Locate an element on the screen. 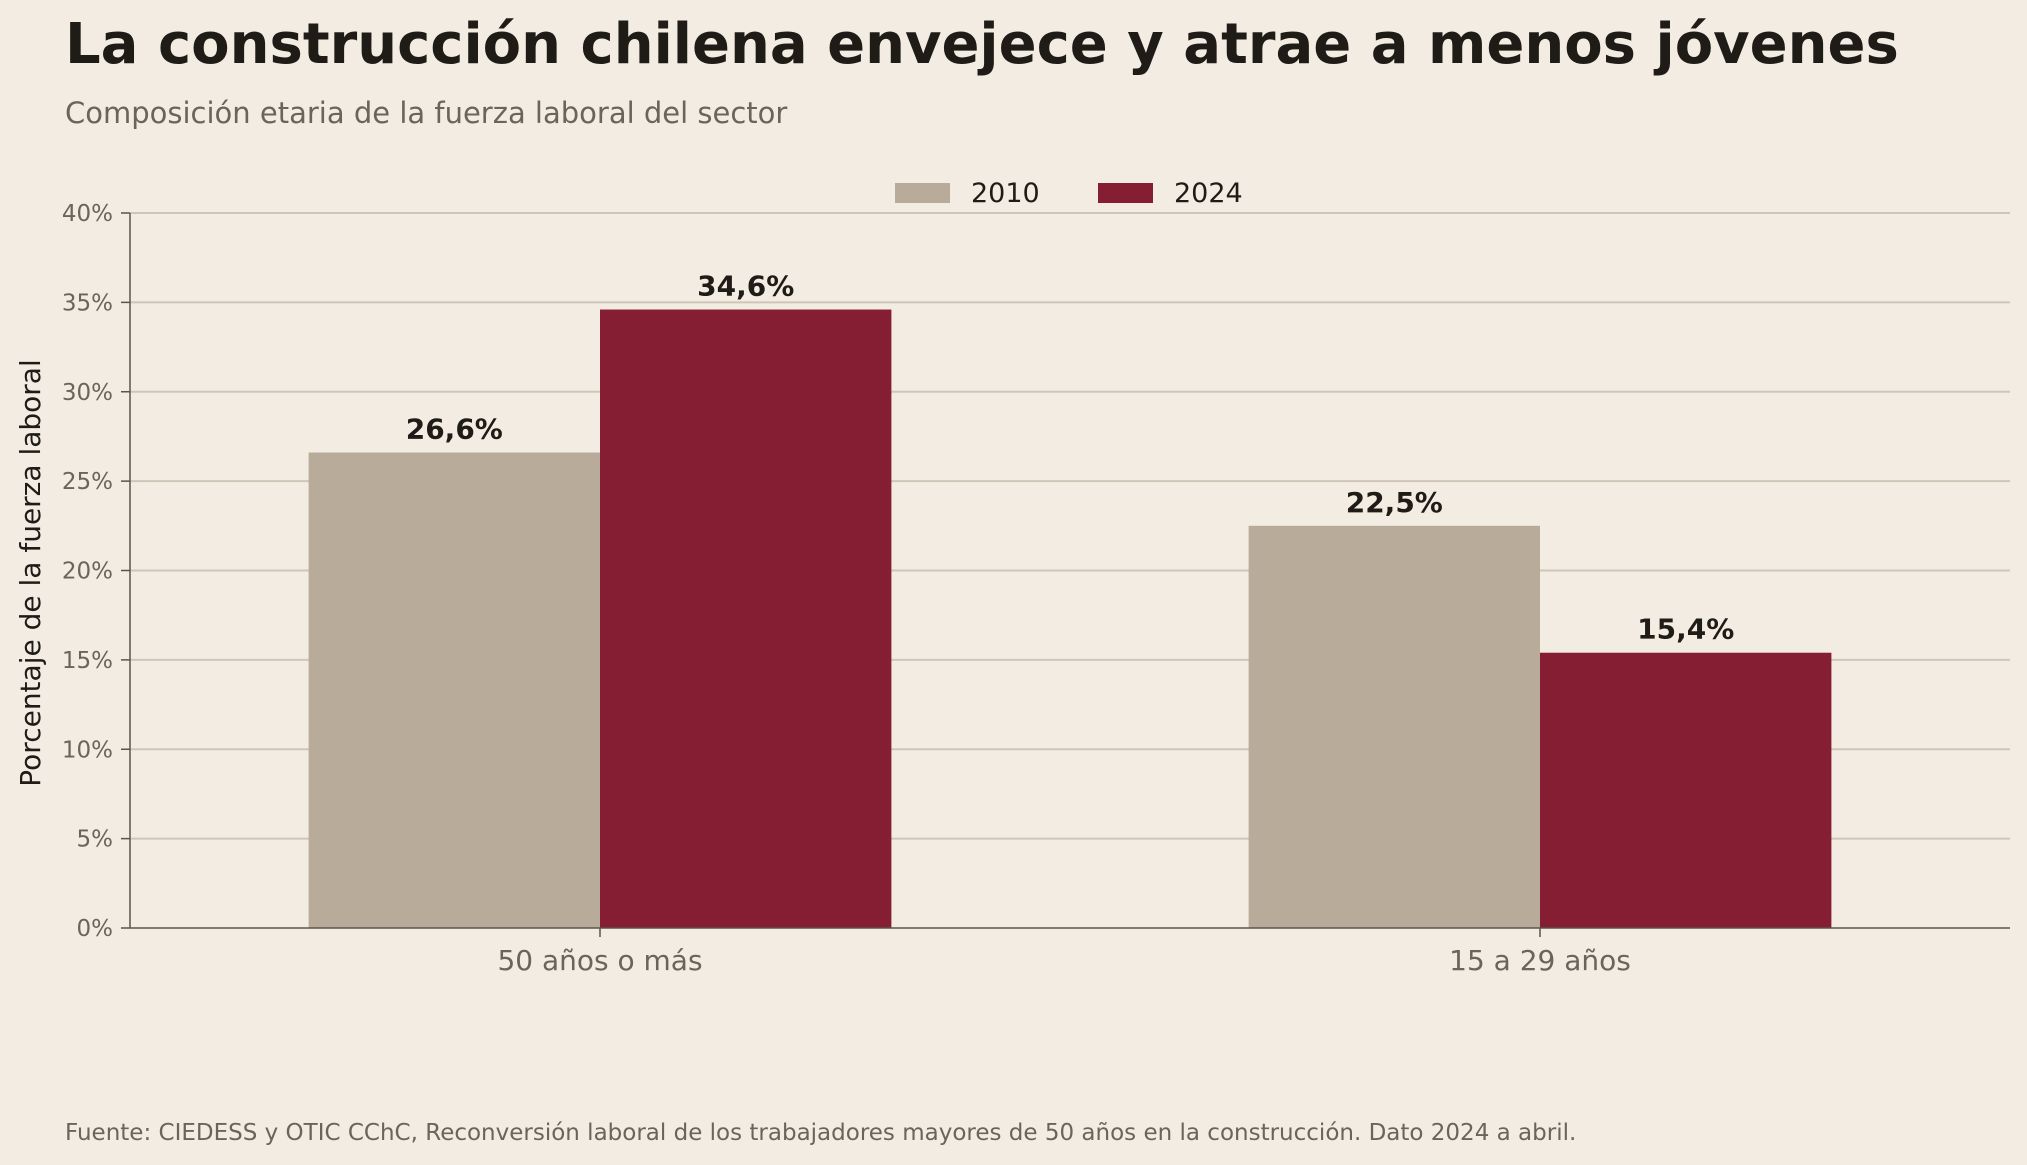 The width and height of the screenshot is (2027, 1165). data-label: 22,5% is located at coordinates (1394, 502).